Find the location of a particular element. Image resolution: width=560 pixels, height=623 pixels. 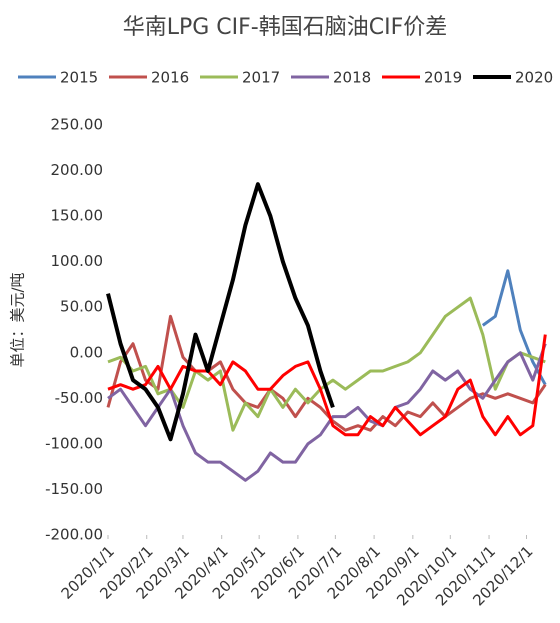

y-tick-label: 0.00 is located at coordinates (86, 352).